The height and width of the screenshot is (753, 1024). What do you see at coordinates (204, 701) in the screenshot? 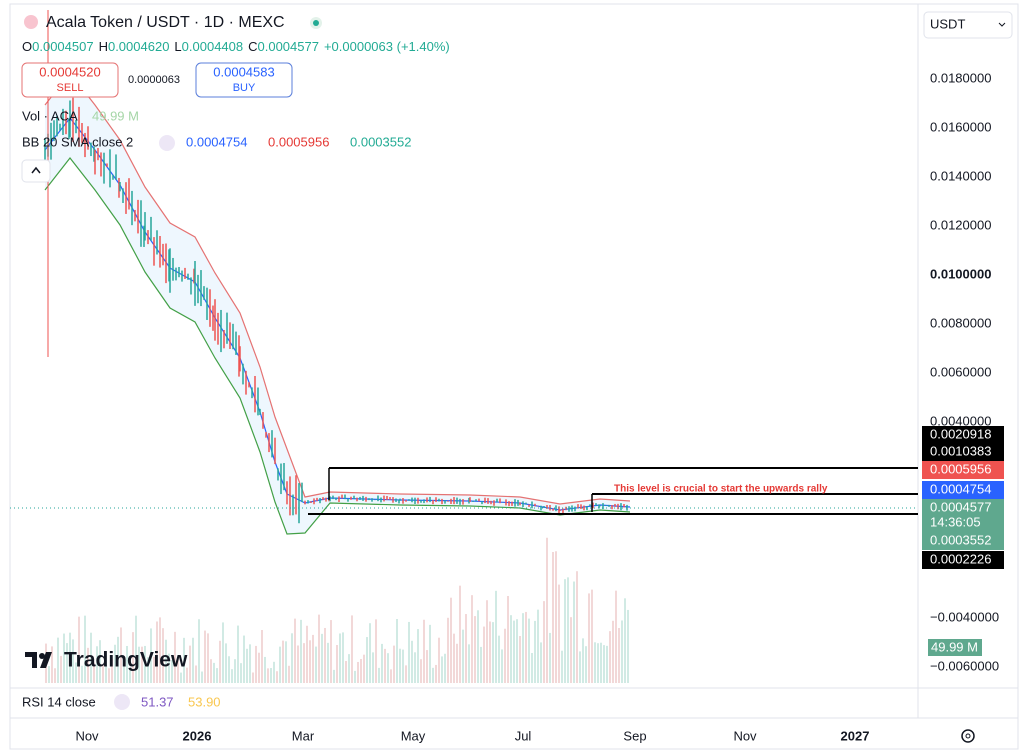
I see `rsi-ma: 53.90` at bounding box center [204, 701].